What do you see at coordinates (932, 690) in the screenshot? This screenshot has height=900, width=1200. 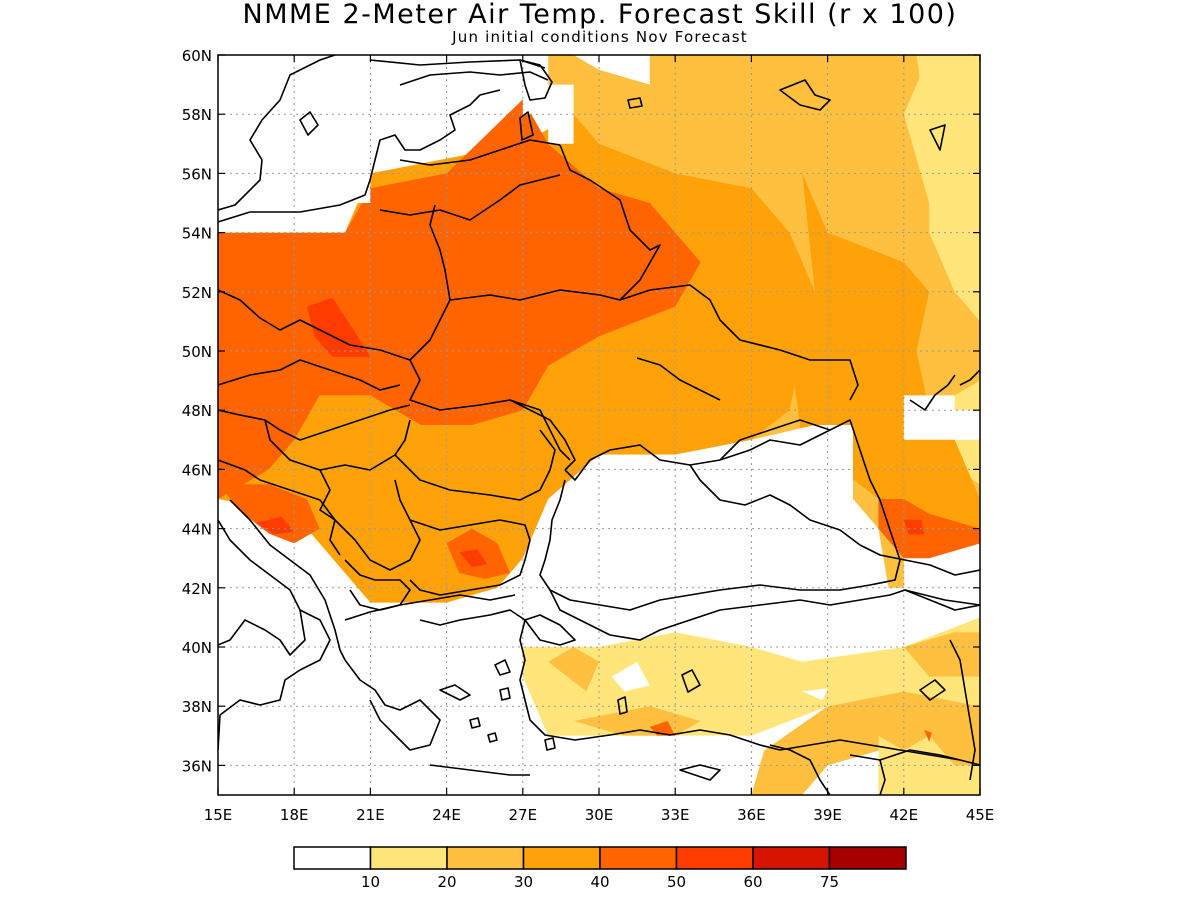 I see `lake-van` at bounding box center [932, 690].